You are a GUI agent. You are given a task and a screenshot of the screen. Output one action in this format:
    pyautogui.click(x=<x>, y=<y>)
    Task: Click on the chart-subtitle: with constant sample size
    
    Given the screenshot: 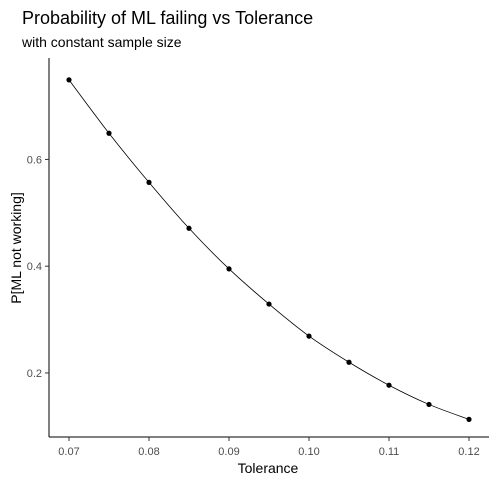 What is the action you would take?
    pyautogui.click(x=101, y=42)
    